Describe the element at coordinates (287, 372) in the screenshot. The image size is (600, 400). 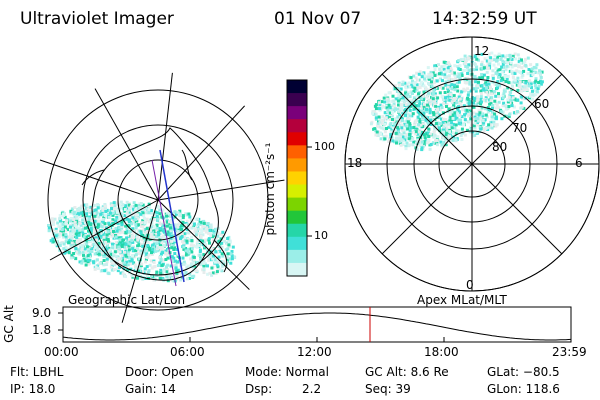
I see `mode-info: Mode: Normal` at that location.